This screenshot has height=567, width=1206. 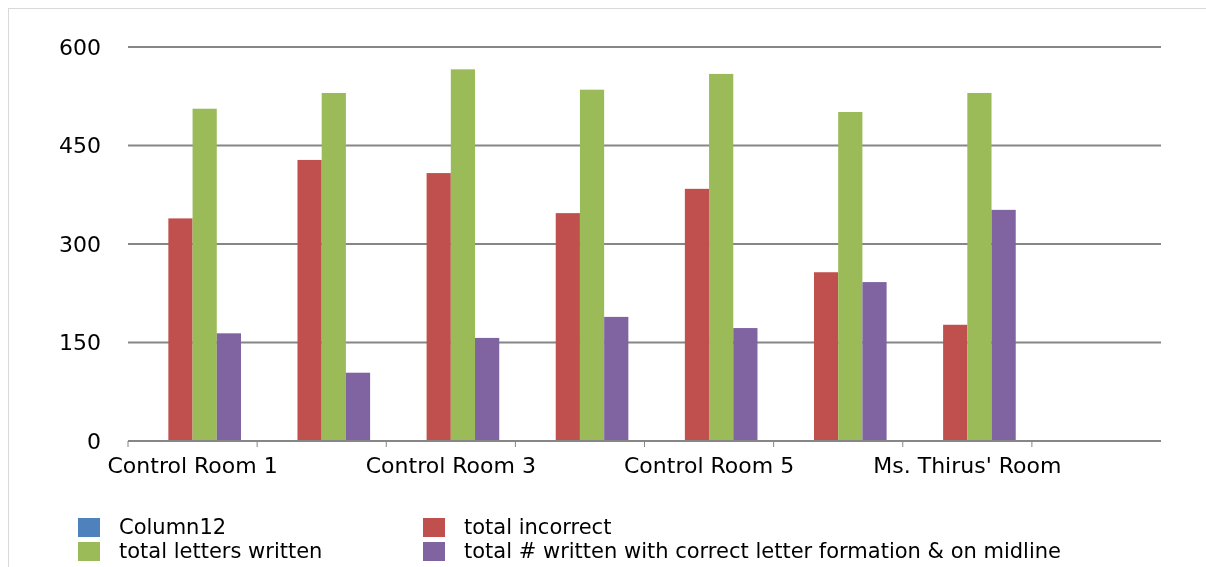 What do you see at coordinates (763, 551) in the screenshot?
I see `legend-label: total # written with correct letter formation & on midline` at bounding box center [763, 551].